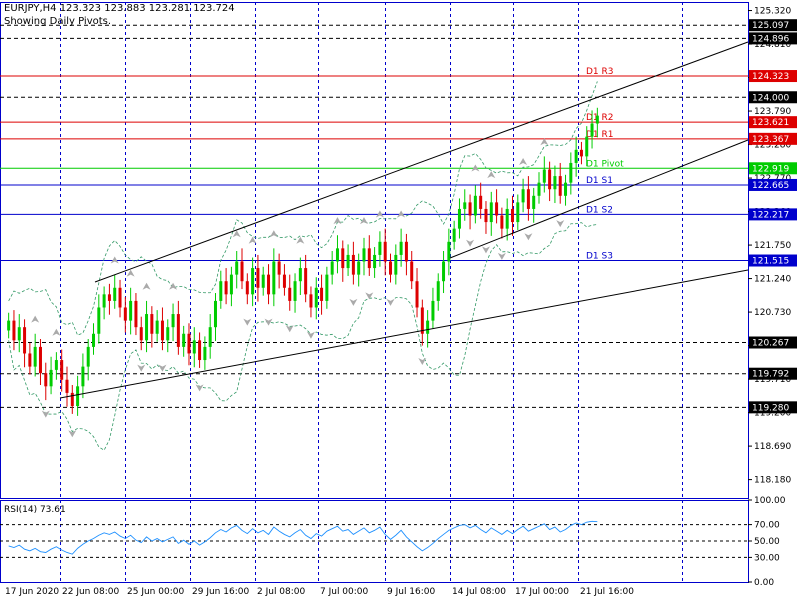 This screenshot has height=600, width=800. Describe the element at coordinates (770, 123) in the screenshot. I see `pivot-price-label: 123.621` at that location.